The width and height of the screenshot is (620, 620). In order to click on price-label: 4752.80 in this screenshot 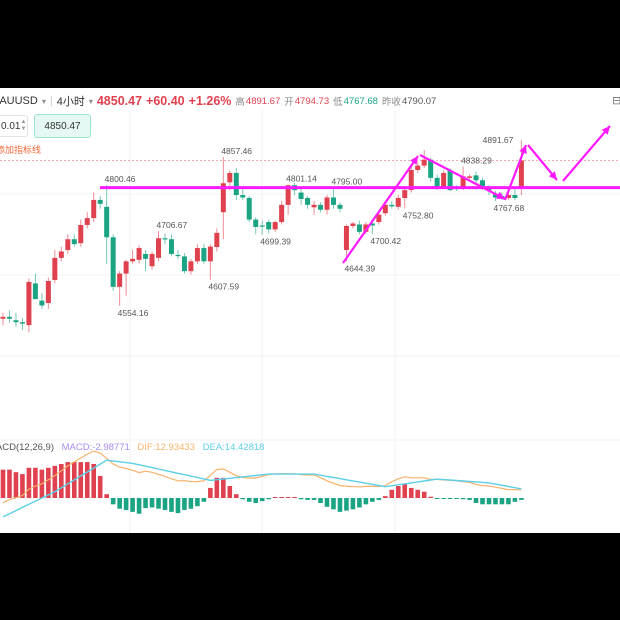, I will do `click(418, 215)`.